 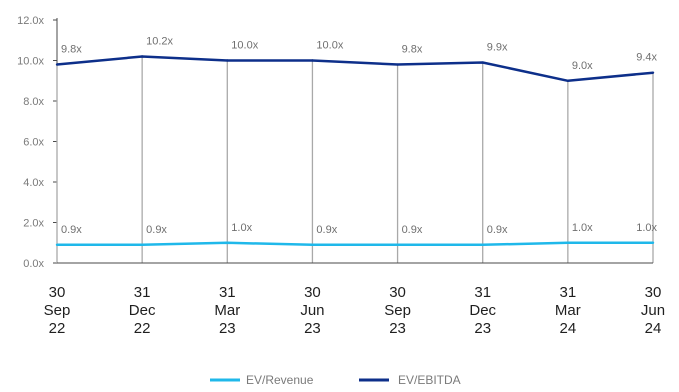 I want to click on data-label: 9.9x, so click(x=497, y=48).